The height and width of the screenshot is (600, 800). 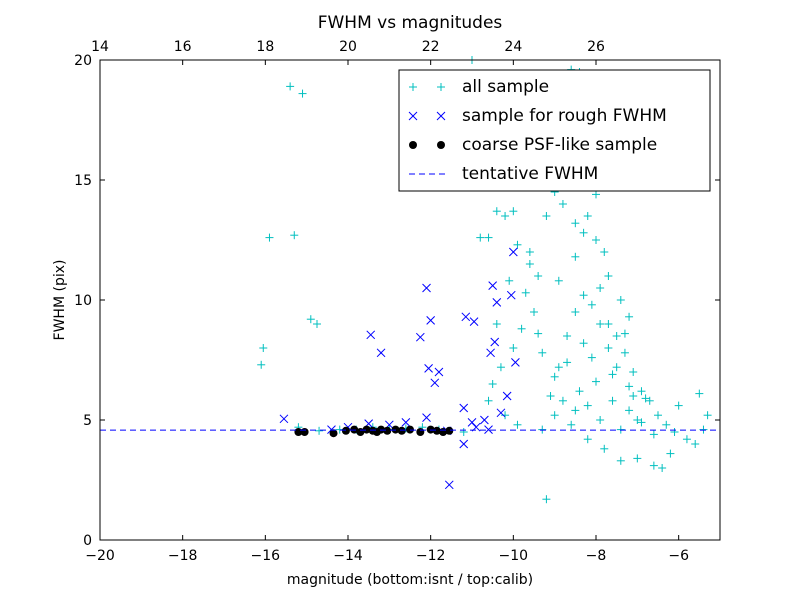 I want to click on y-tick-label: 20, so click(x=83, y=61).